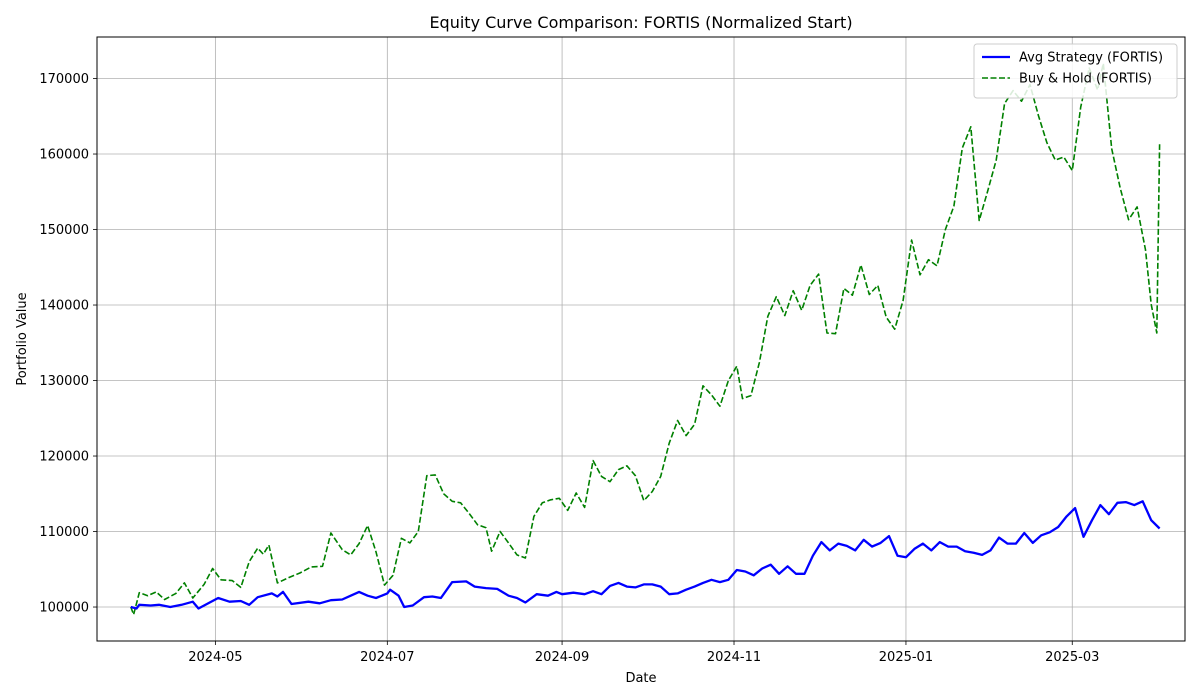 The width and height of the screenshot is (1200, 700). What do you see at coordinates (906, 657) in the screenshot?
I see `x-tick-label: 2025-01` at bounding box center [906, 657].